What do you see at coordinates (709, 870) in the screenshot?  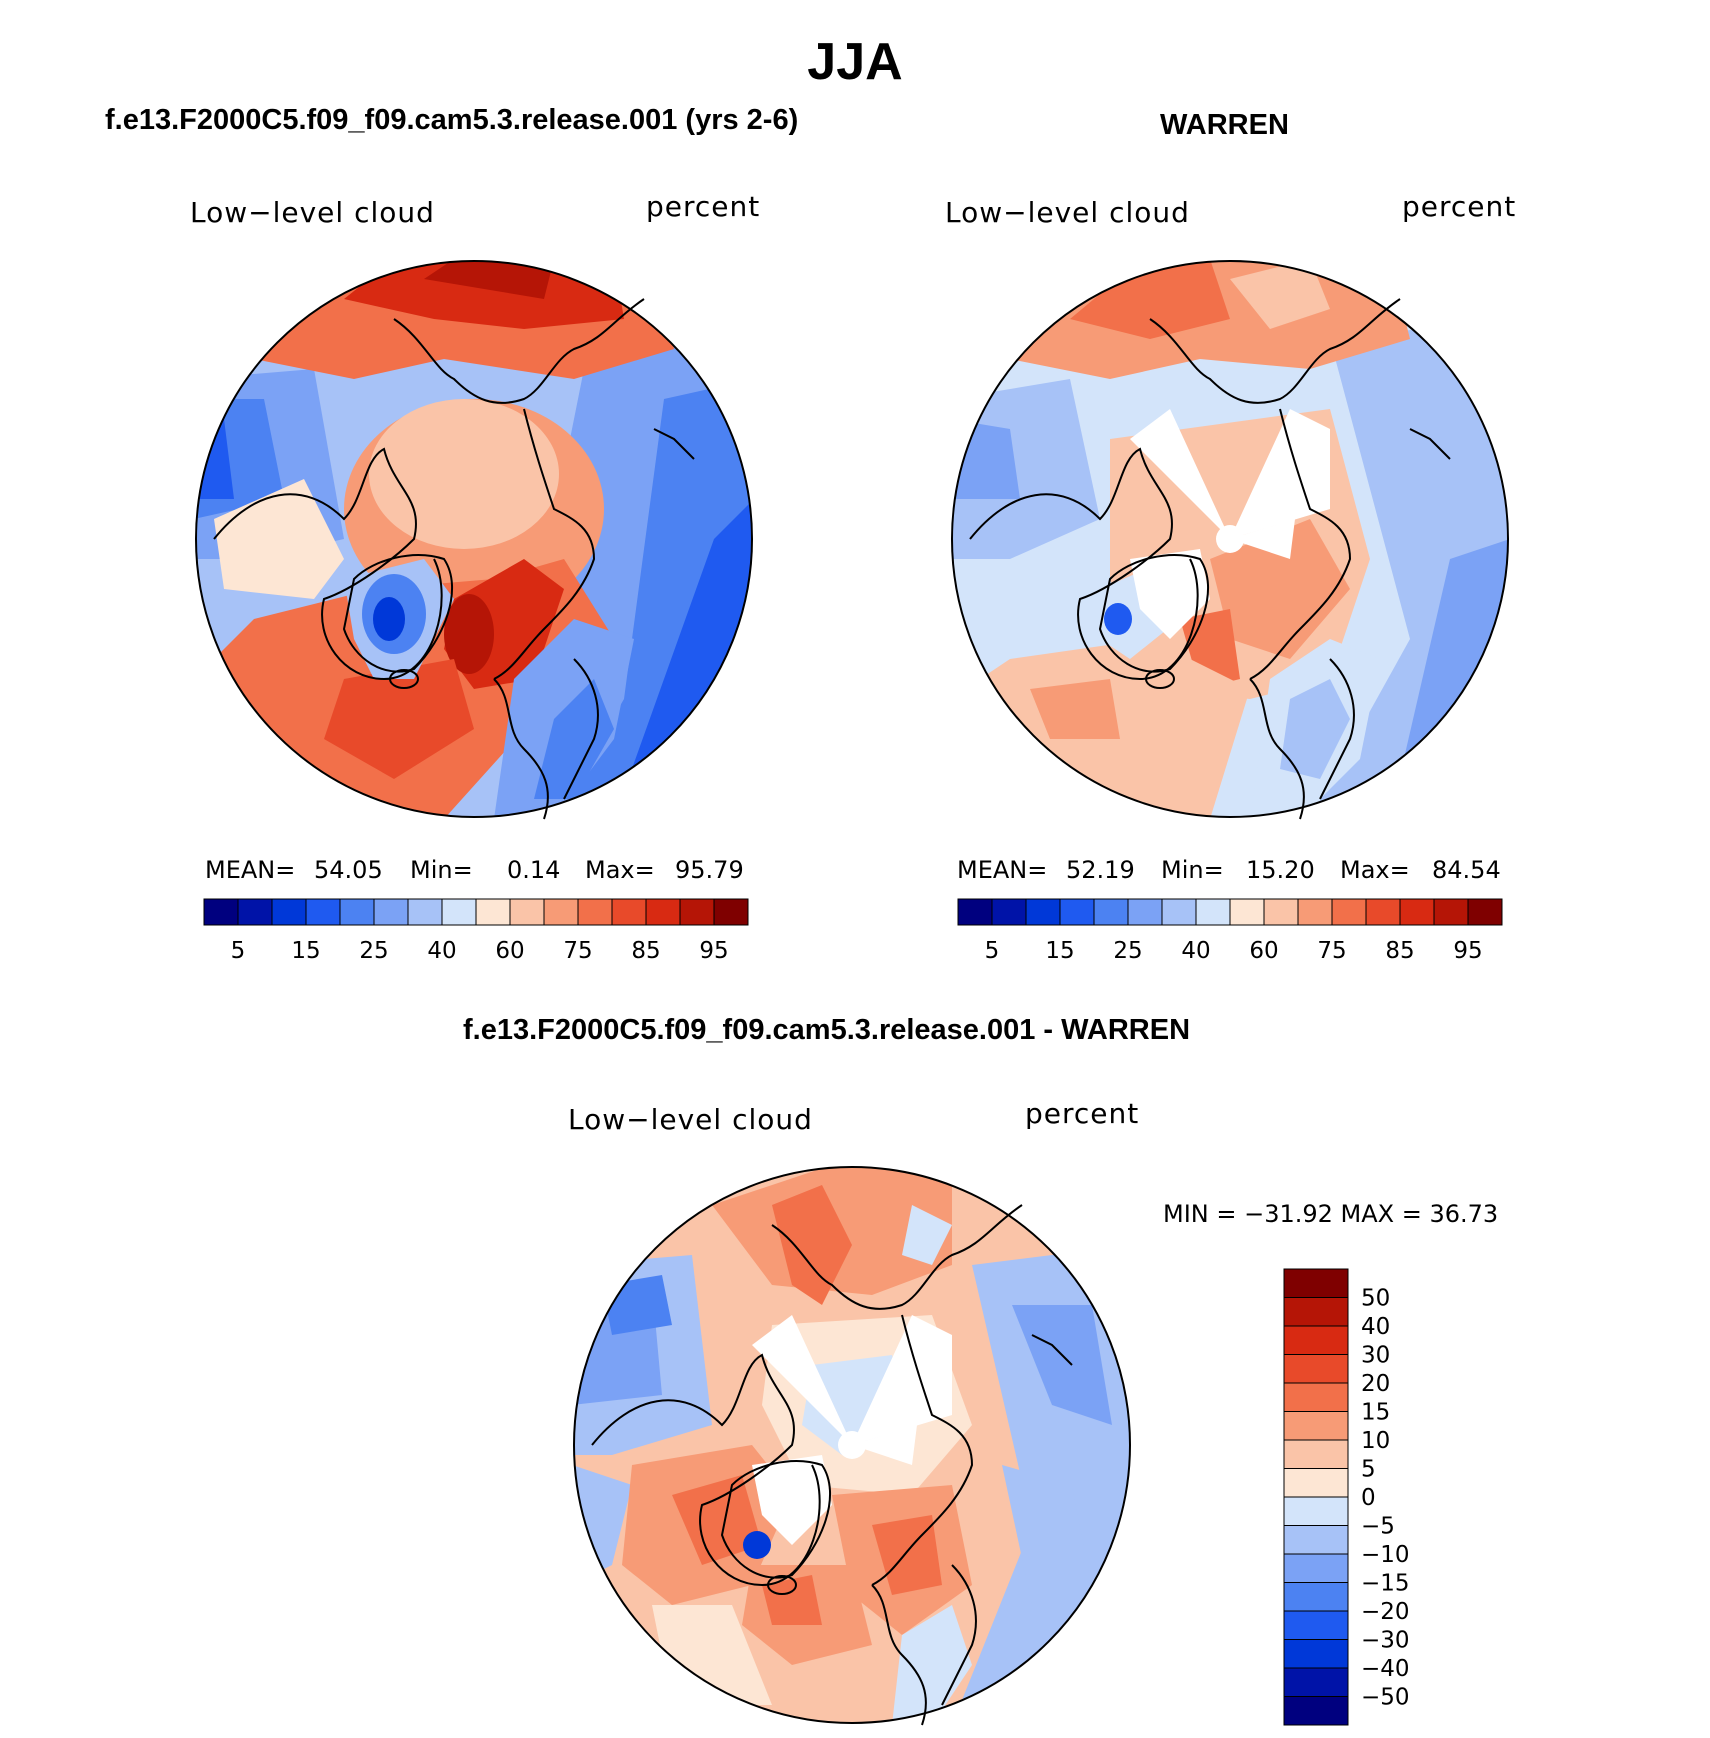 I see `panel-model-max: 95.79` at bounding box center [709, 870].